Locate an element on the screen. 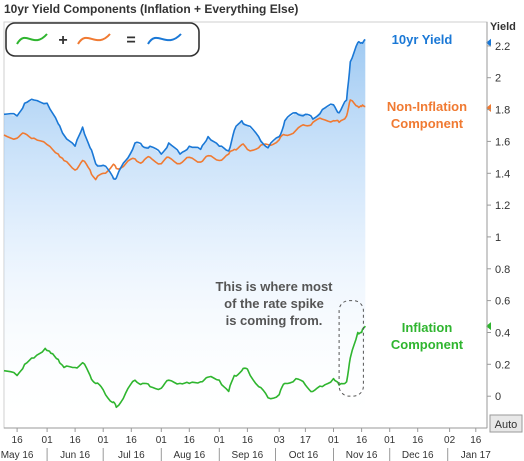  legend-box: + = is located at coordinates (102, 39).